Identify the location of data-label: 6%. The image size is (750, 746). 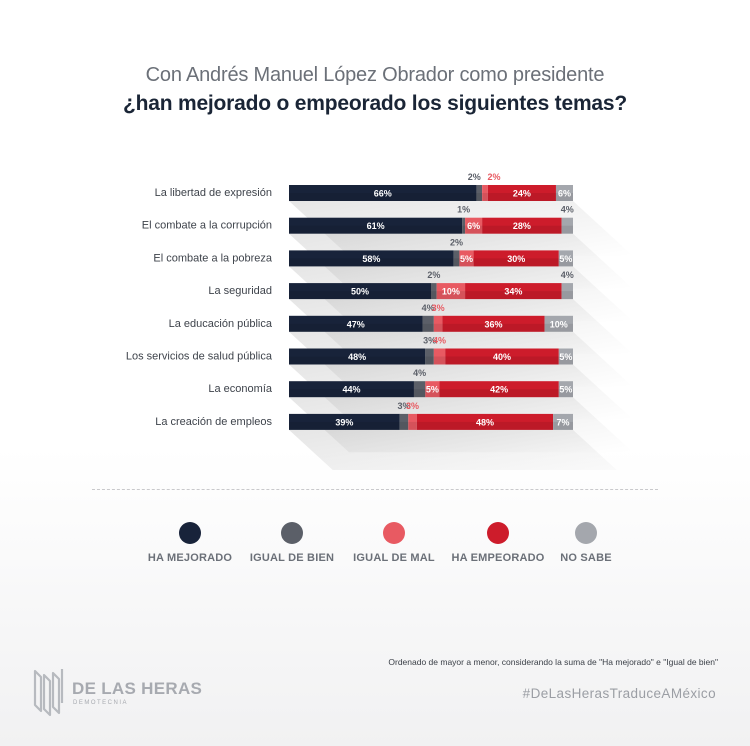
(564, 194).